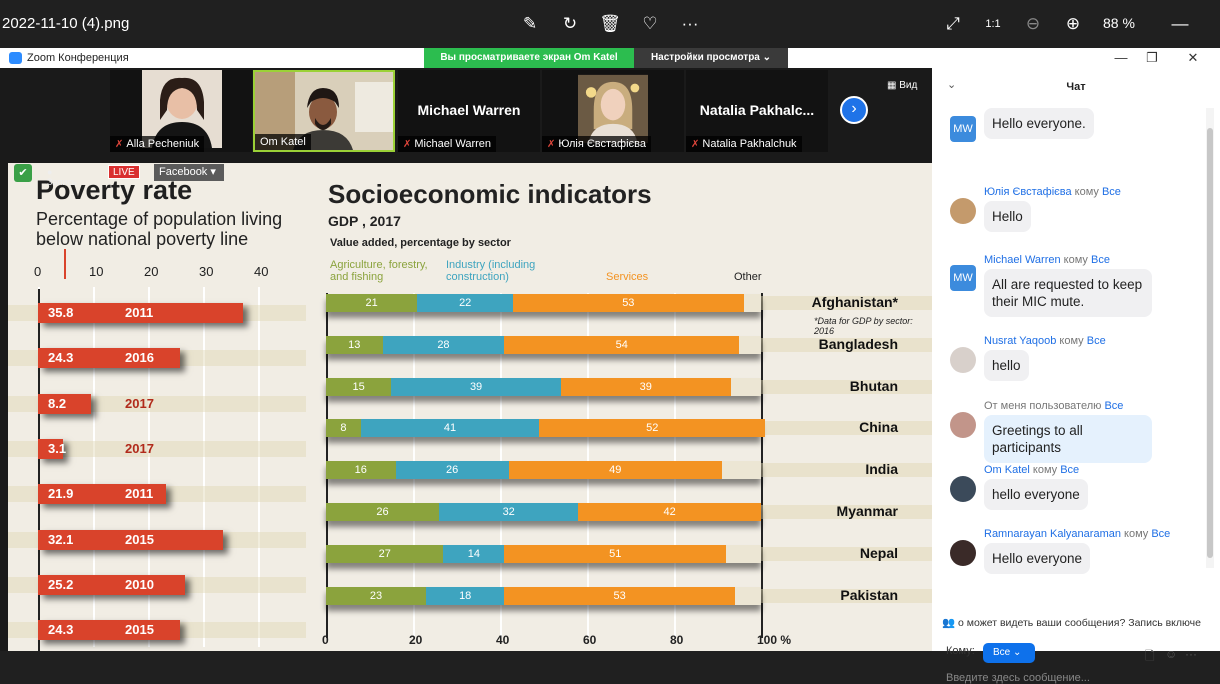 This screenshot has width=1220, height=684. Describe the element at coordinates (1028, 192) in the screenshot. I see `sender-name: Юлія Євстафієва` at that location.